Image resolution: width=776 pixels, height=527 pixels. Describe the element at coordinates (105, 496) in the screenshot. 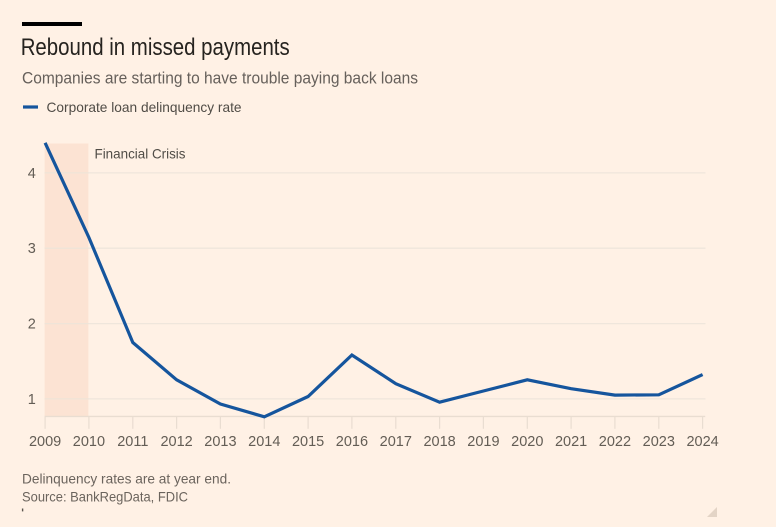

I see `svg-text: Source: BankRegData, FDIC` at that location.